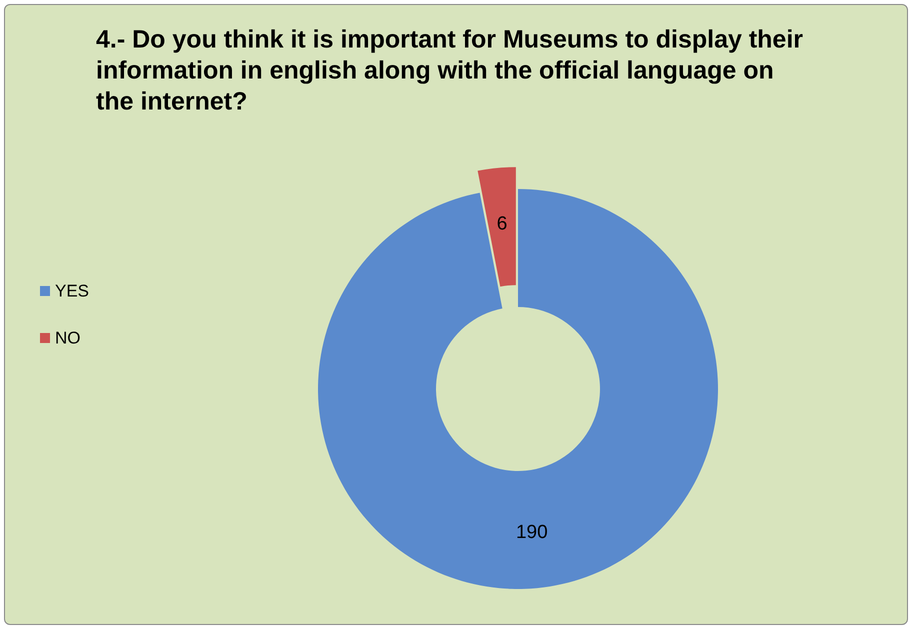 The image size is (914, 631). Describe the element at coordinates (453, 71) in the screenshot. I see `chart-title: 4.- Do you think it is important for Museums to display their information in english along with the official language on the internet?` at that location.